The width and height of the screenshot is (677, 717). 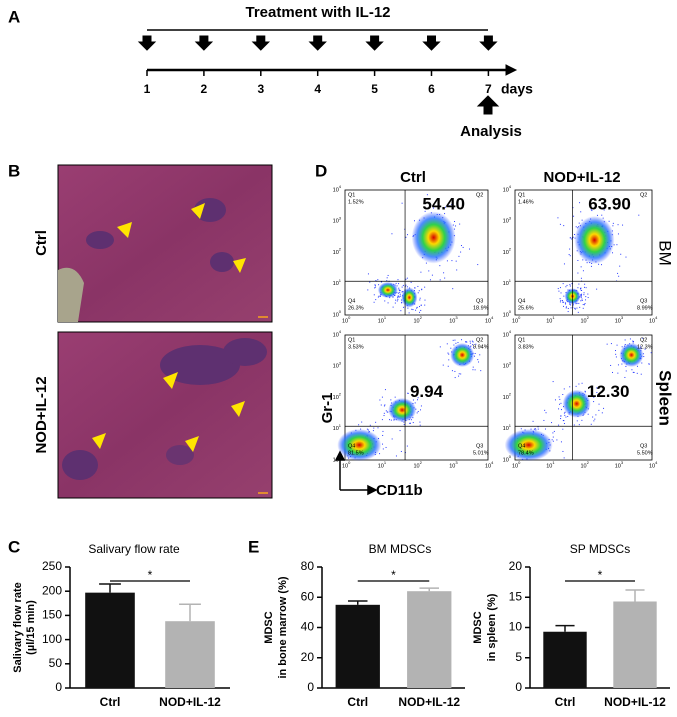 I want to click on day-label: 5, so click(x=374, y=89).